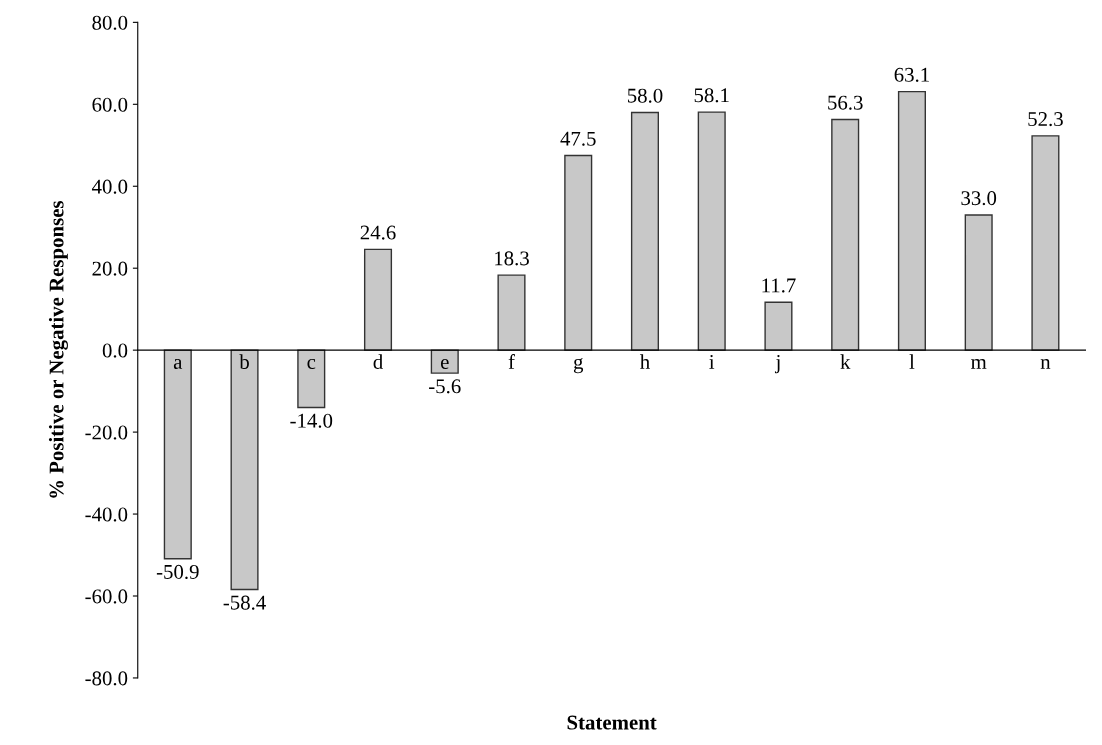 This screenshot has height=745, width=1102. Describe the element at coordinates (244, 361) in the screenshot. I see `x-tick-label: b` at that location.